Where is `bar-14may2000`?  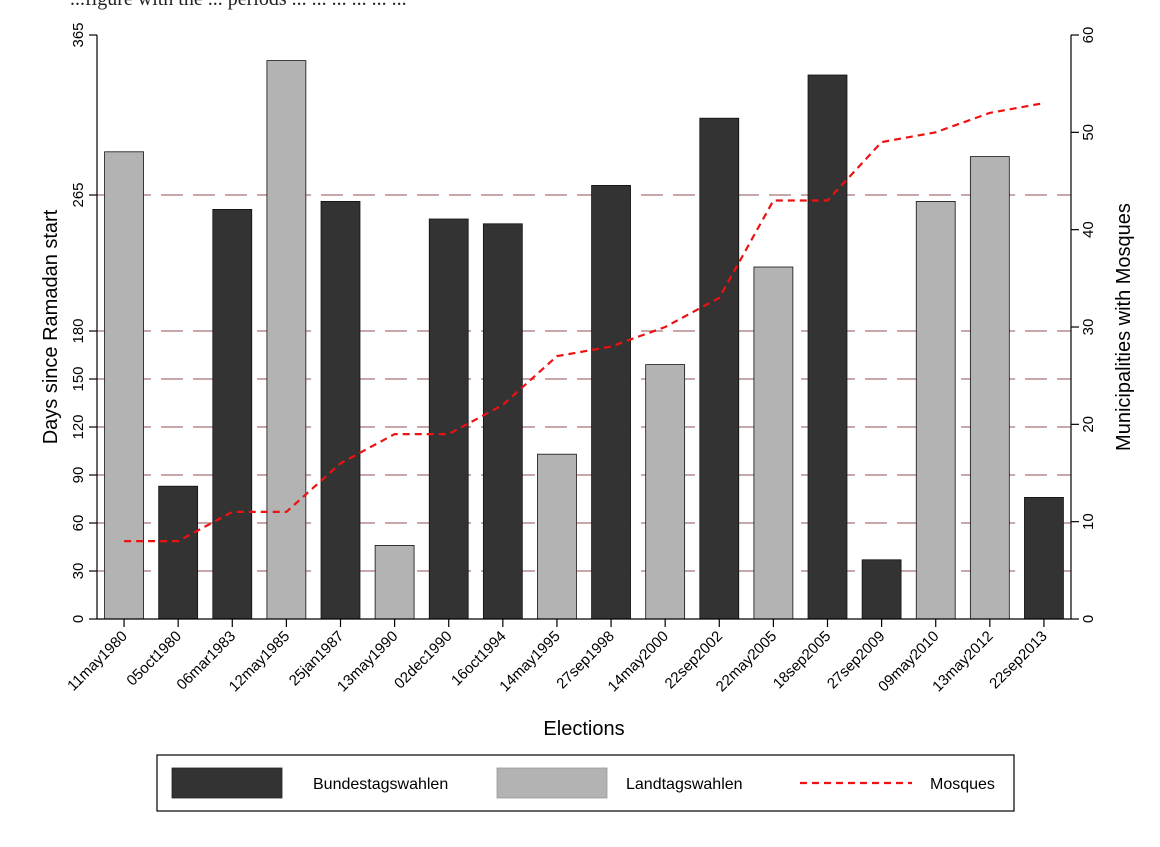 bar-14may2000 is located at coordinates (665, 492).